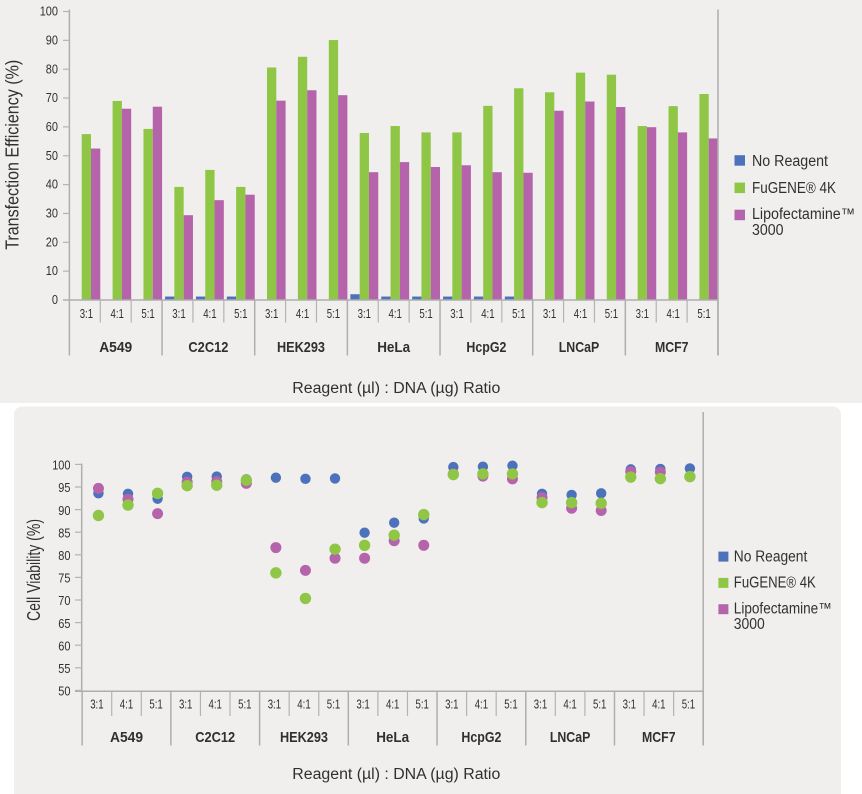 This screenshot has height=794, width=862. I want to click on svg-text: 10, so click(52, 271).